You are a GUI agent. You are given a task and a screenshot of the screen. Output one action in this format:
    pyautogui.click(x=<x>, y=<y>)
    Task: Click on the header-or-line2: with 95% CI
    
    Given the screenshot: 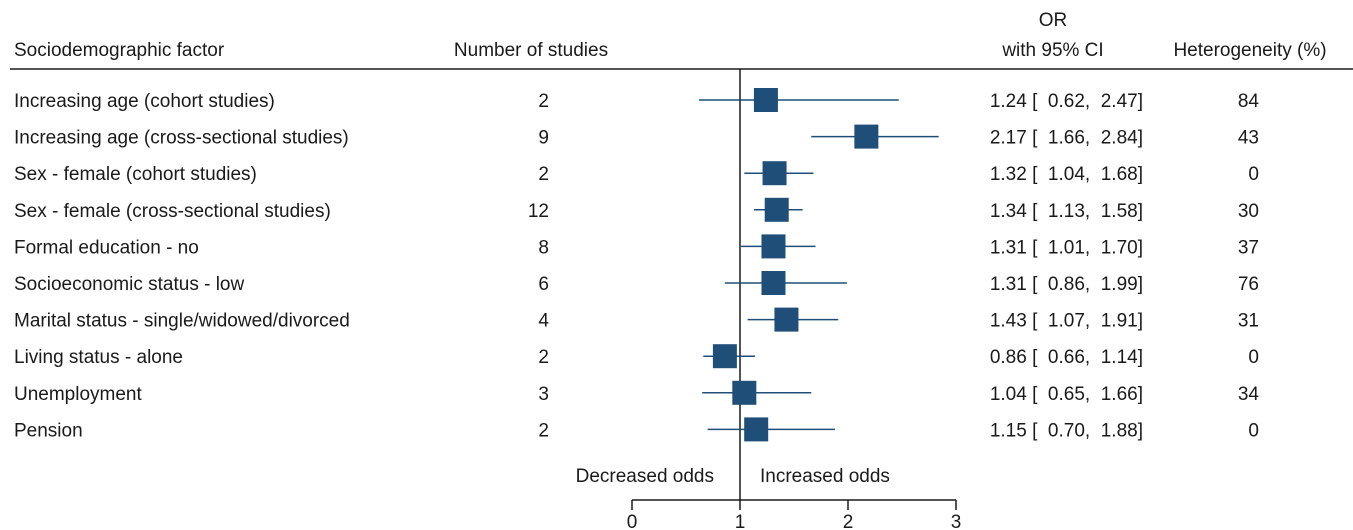 What is the action you would take?
    pyautogui.click(x=1052, y=50)
    